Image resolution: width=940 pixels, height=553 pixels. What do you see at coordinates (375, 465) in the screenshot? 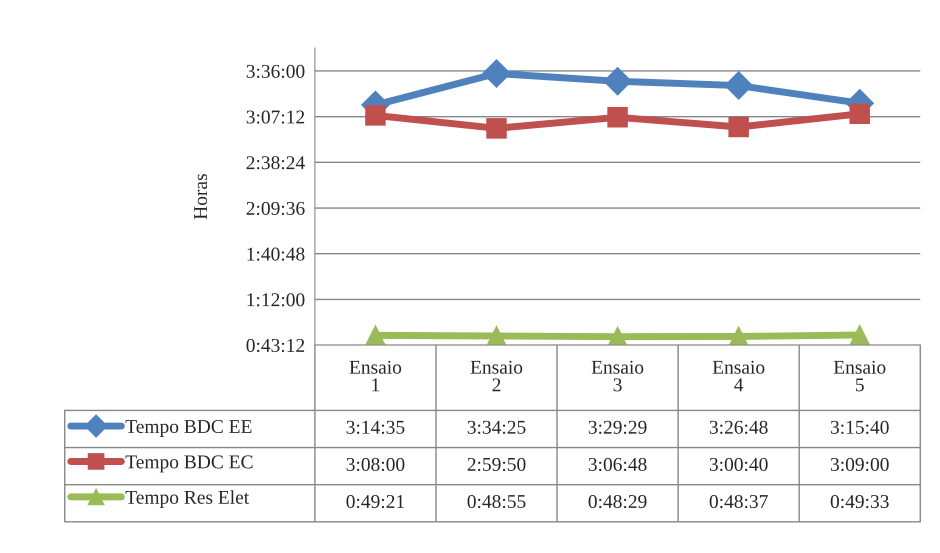
I see `data-label: 3:08:00` at bounding box center [375, 465].